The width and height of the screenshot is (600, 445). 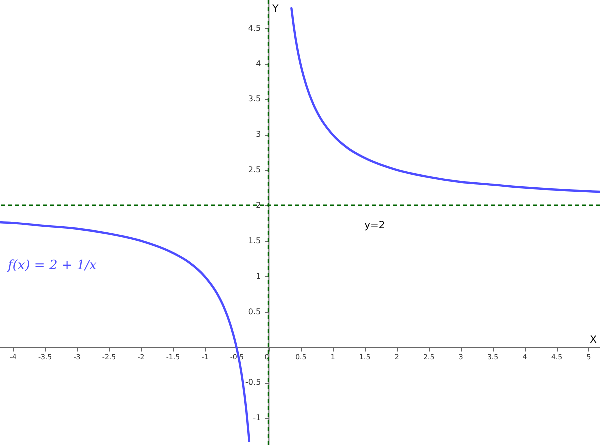 What do you see at coordinates (257, 418) in the screenshot?
I see `y-tick-label: -1` at bounding box center [257, 418].